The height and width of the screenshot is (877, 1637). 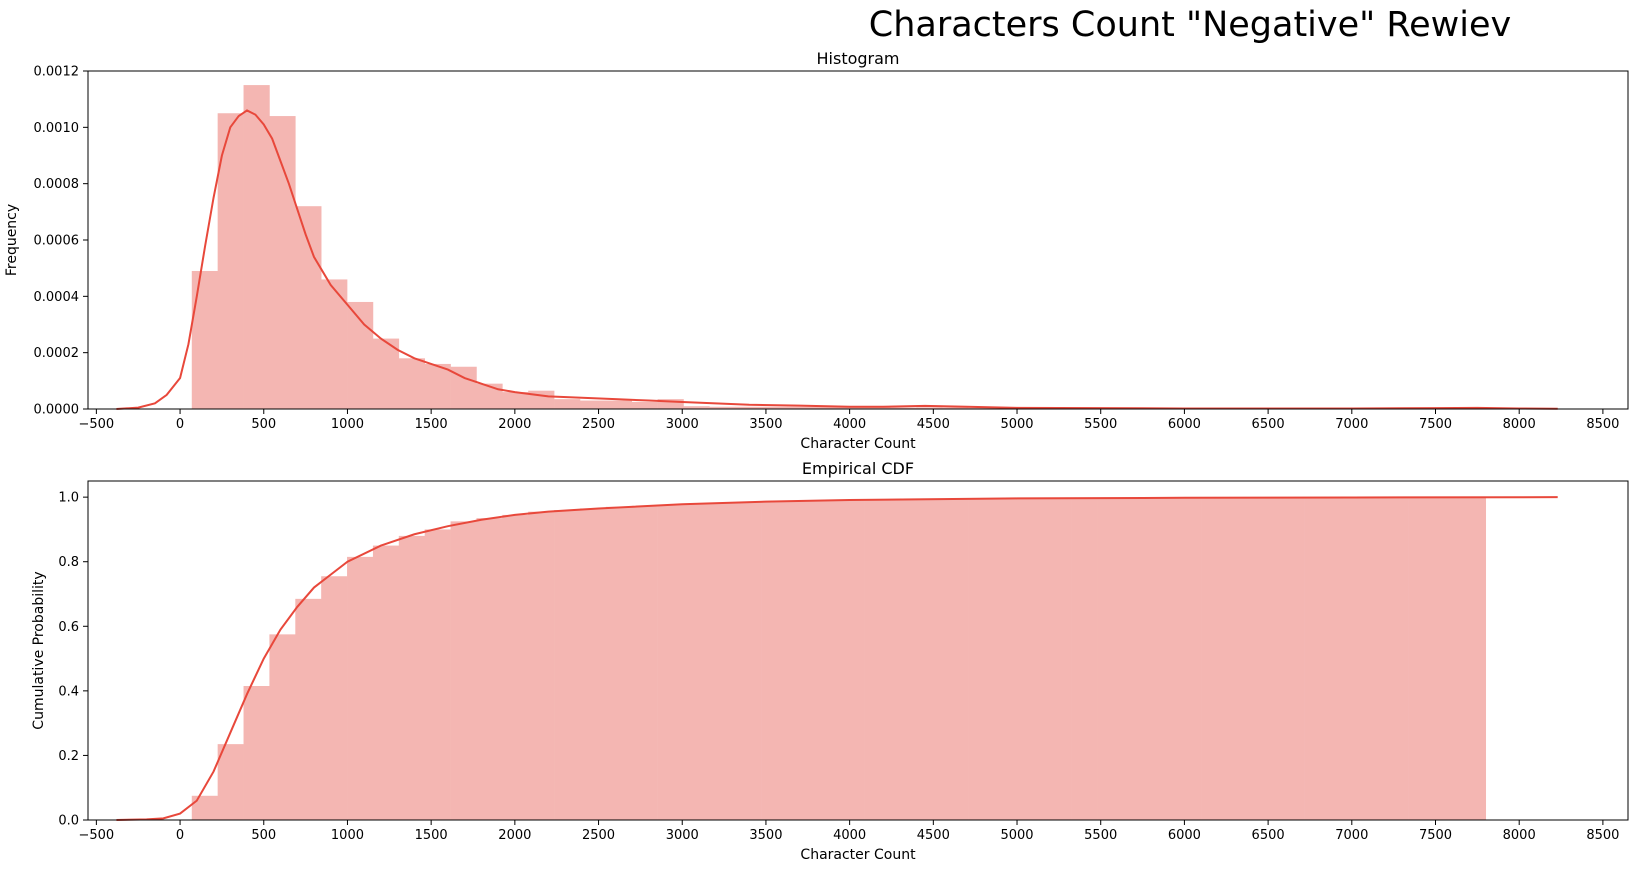 What do you see at coordinates (347, 424) in the screenshot?
I see `histogram-x-tick-label: 1000` at bounding box center [347, 424].